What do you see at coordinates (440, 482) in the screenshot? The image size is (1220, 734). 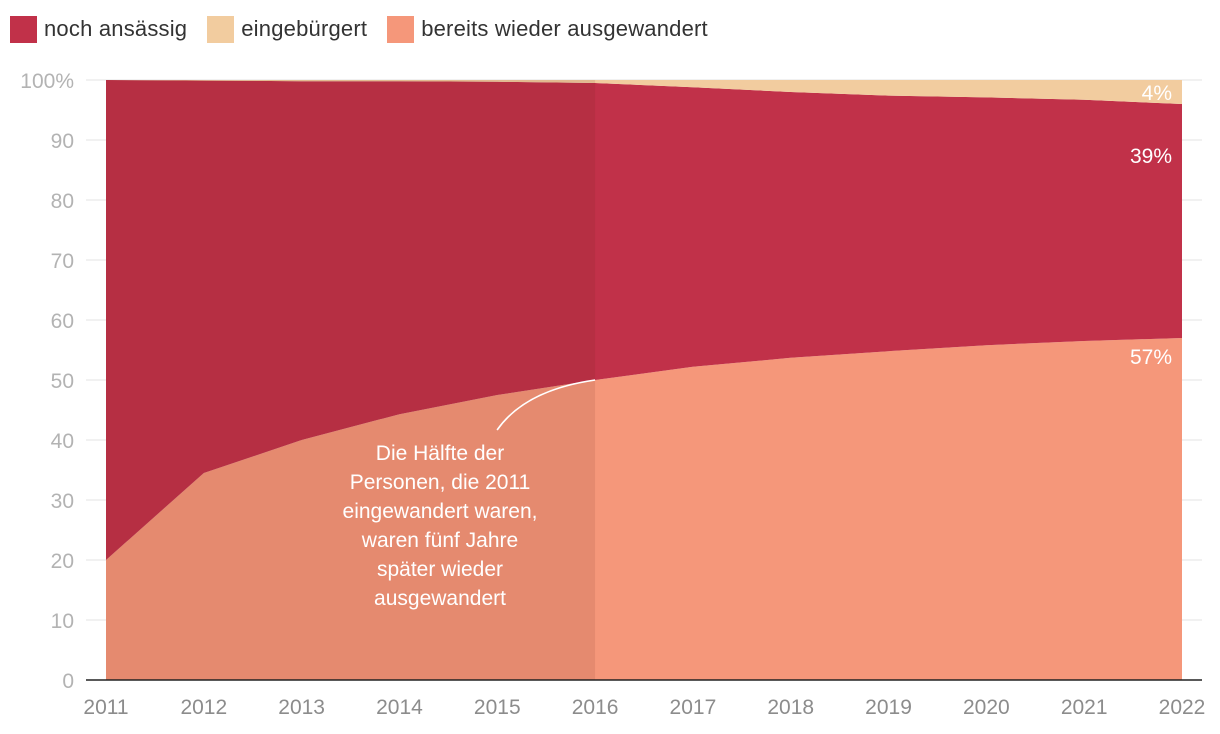 I see `annotation-line-1: Personen, die 2011` at bounding box center [440, 482].